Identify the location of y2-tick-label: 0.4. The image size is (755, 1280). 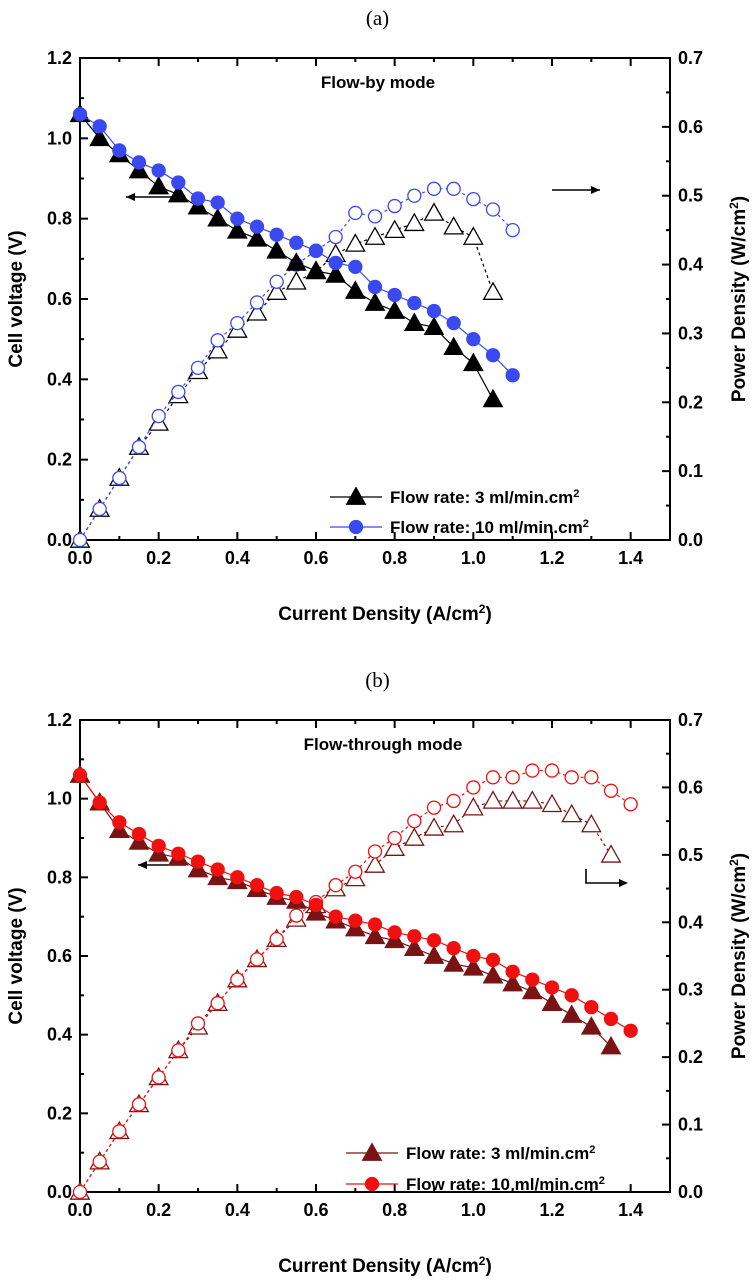
(690, 922).